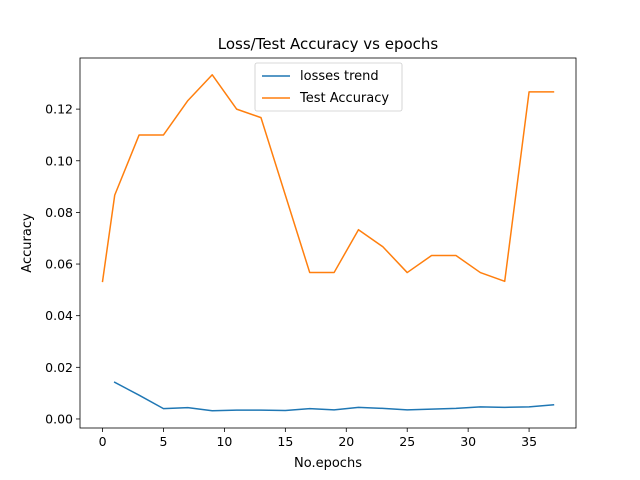 The height and width of the screenshot is (480, 640). Describe the element at coordinates (339, 76) in the screenshot. I see `legend-label-losses-trend: losses trend` at that location.